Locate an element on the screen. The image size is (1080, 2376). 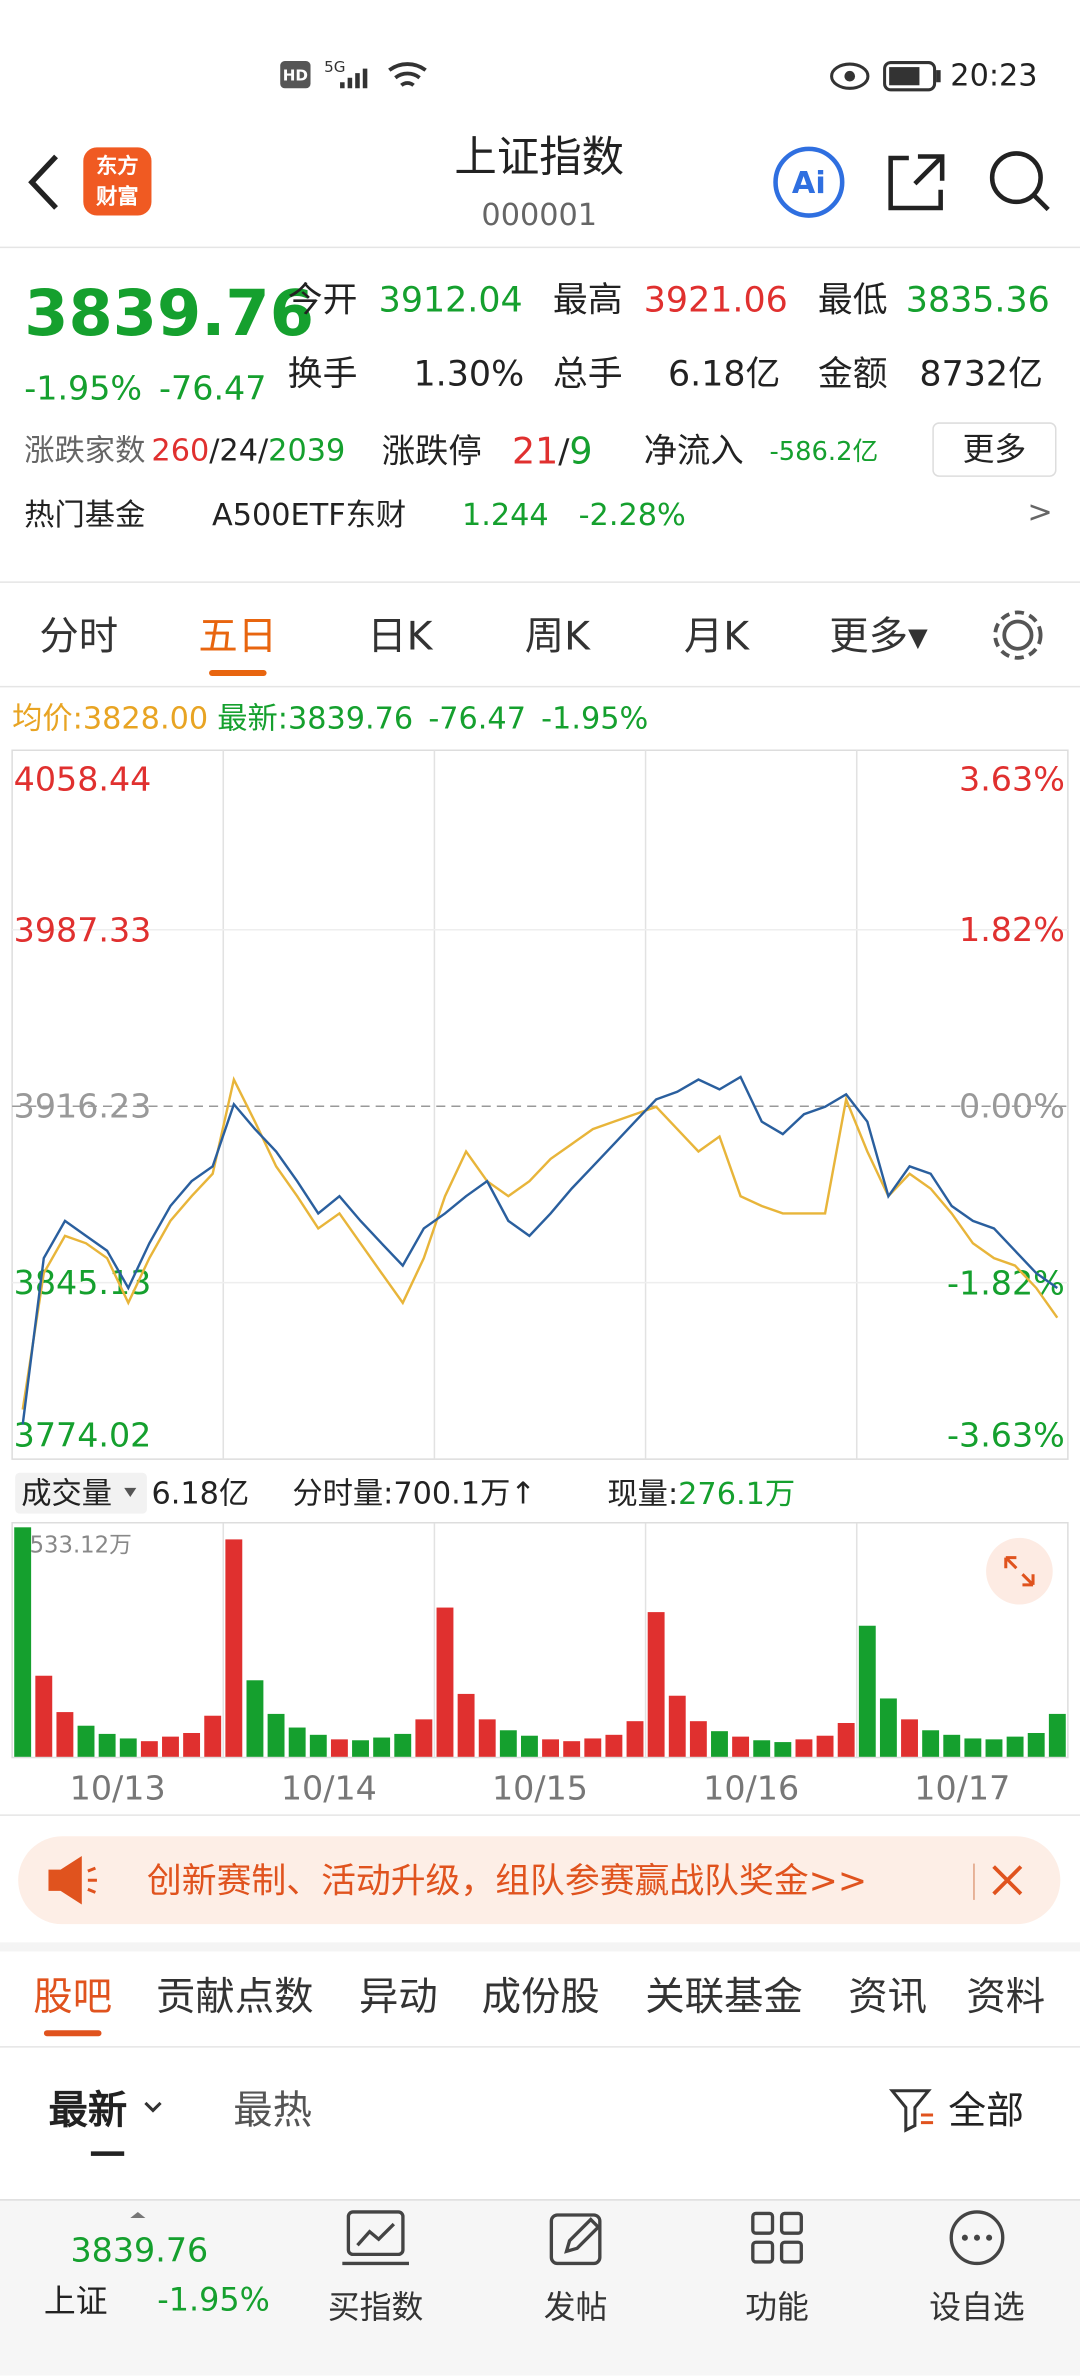
volume-selector is located at coordinates (81, 1493).